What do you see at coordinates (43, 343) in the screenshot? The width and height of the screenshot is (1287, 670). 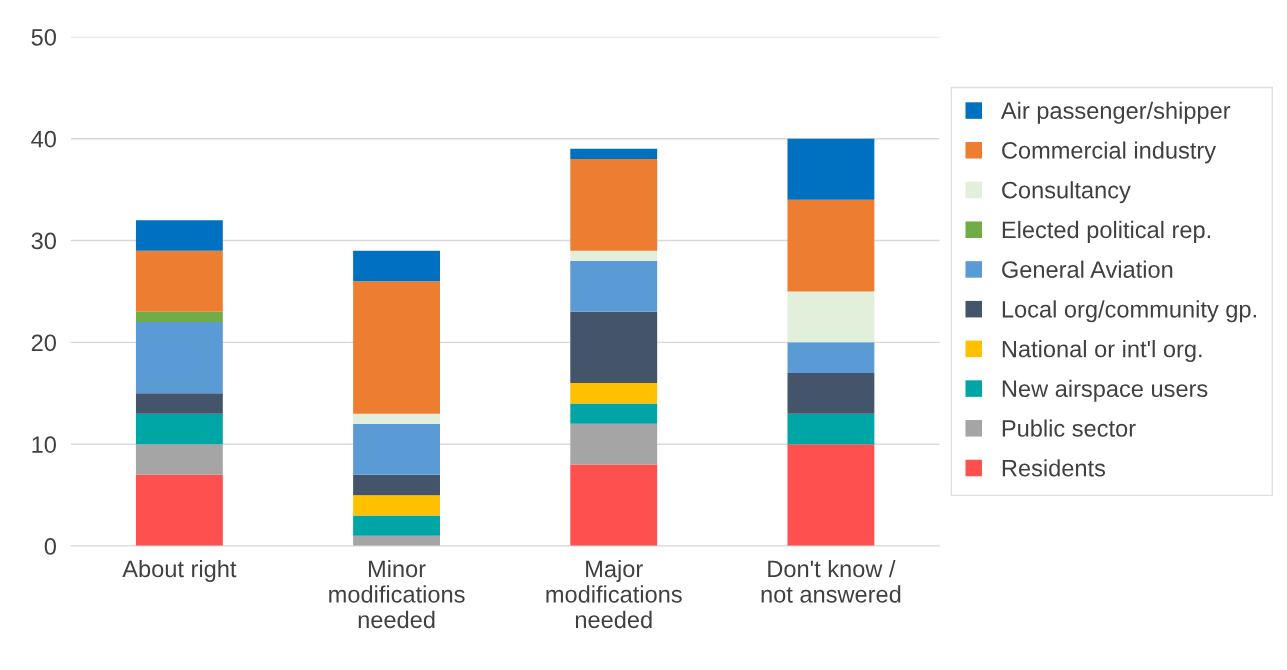 I see `y-tick-label: 20` at bounding box center [43, 343].